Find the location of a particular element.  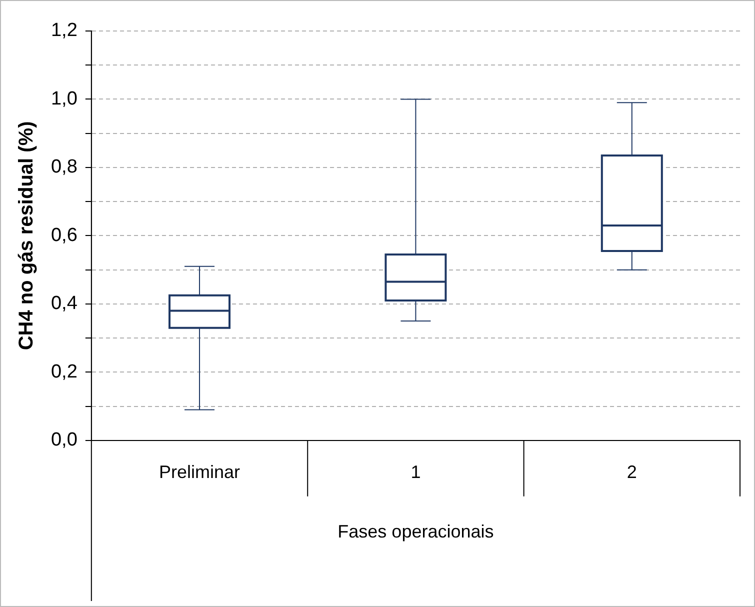

x-axis-title: Fases operacionais is located at coordinates (416, 531).